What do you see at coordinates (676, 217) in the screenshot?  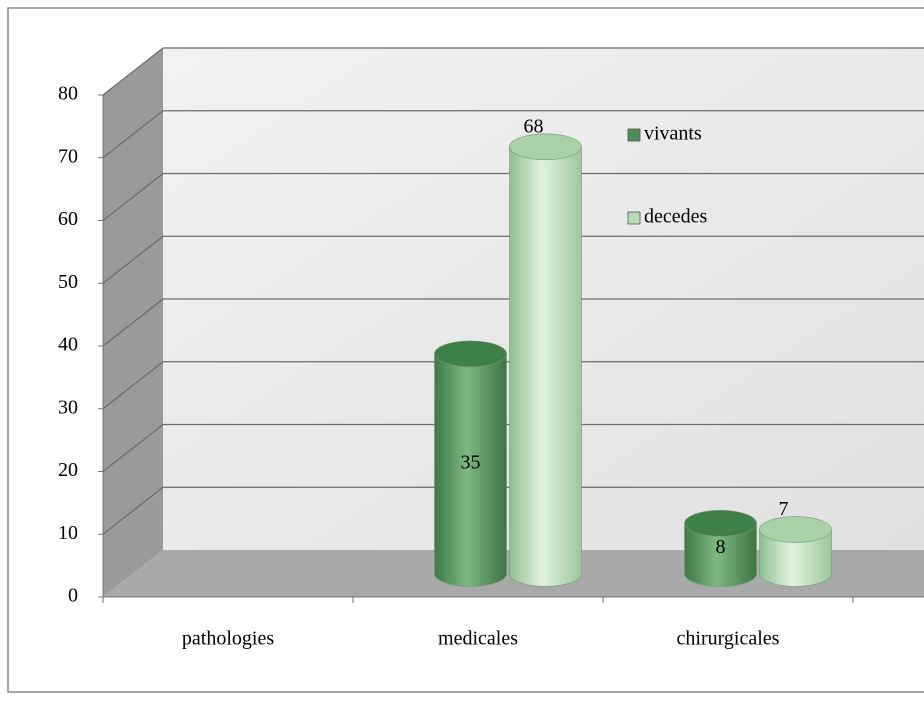 I see `legend-label: decedes` at bounding box center [676, 217].